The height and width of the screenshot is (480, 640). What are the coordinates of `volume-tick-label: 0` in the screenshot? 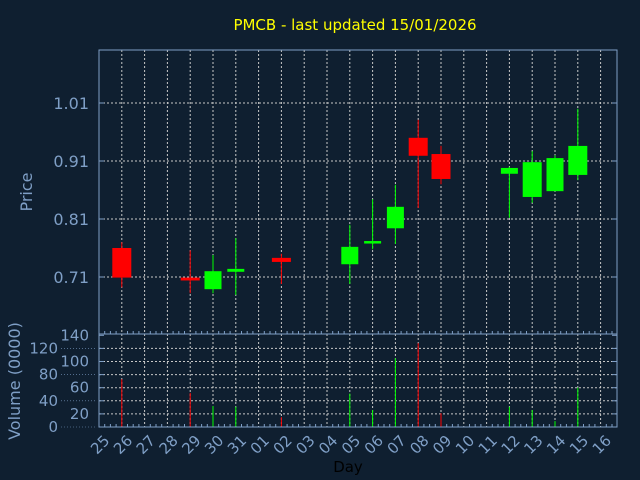 It's located at (53, 427).